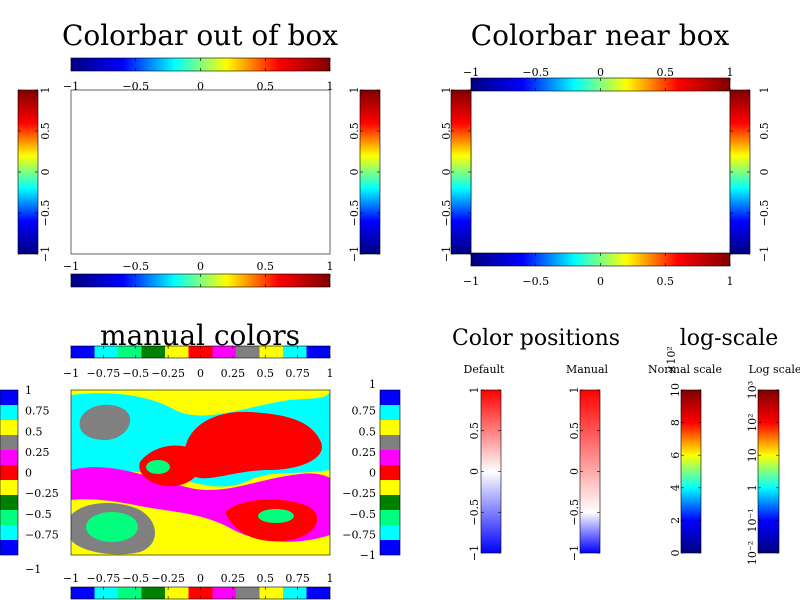  Describe the element at coordinates (675, 422) in the screenshot. I see `tick-label: 8` at that location.